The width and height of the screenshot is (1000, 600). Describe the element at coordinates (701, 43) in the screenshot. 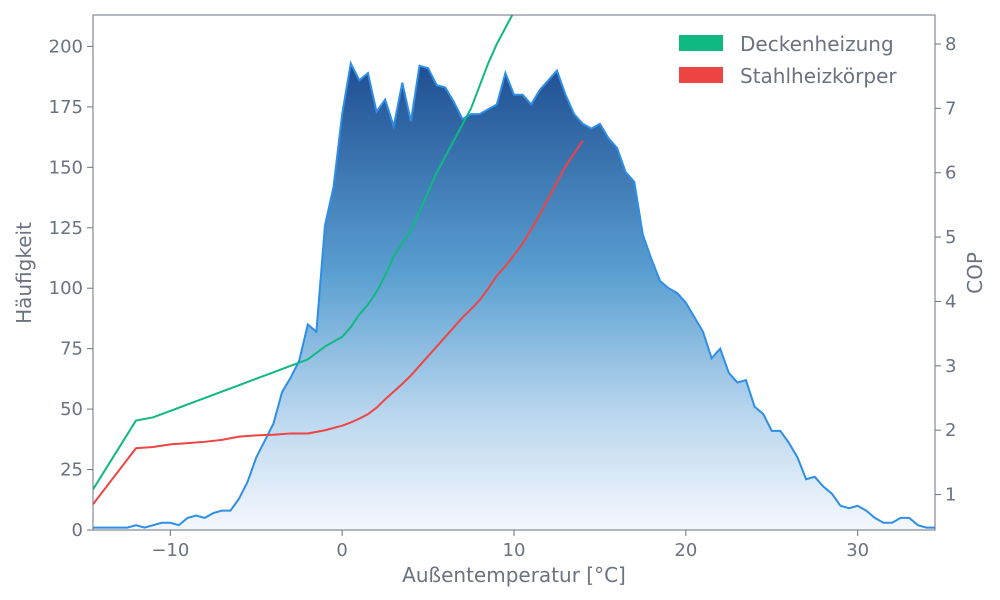

I see `legend-swatch-deckenheizung` at that location.